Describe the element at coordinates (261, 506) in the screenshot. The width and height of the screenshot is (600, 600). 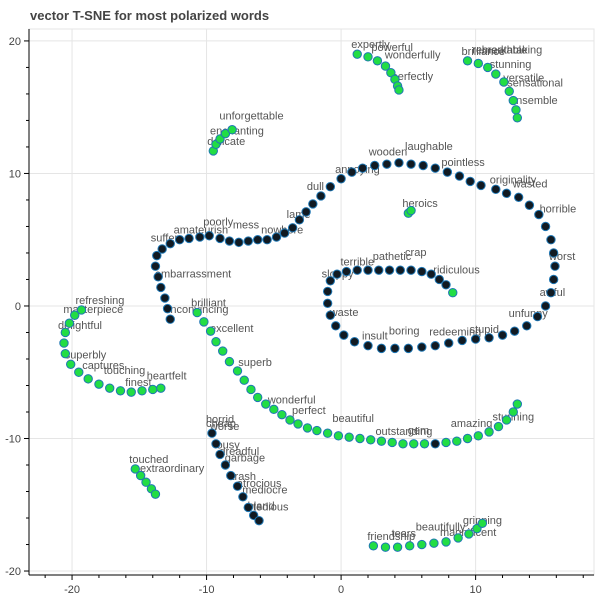
I see `word-label: bland` at that location.